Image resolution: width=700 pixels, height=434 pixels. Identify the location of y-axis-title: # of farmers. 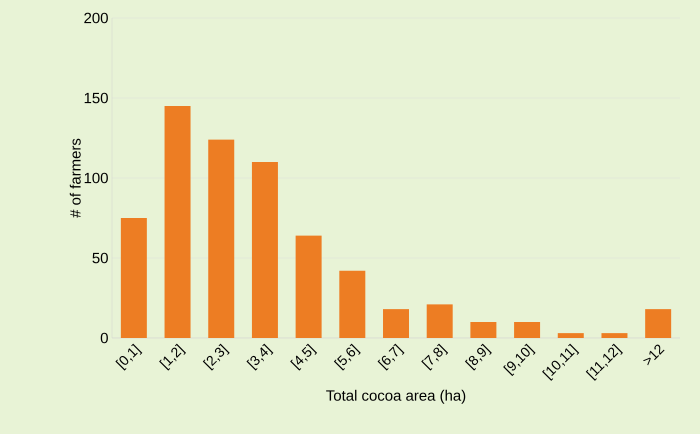
(75, 178).